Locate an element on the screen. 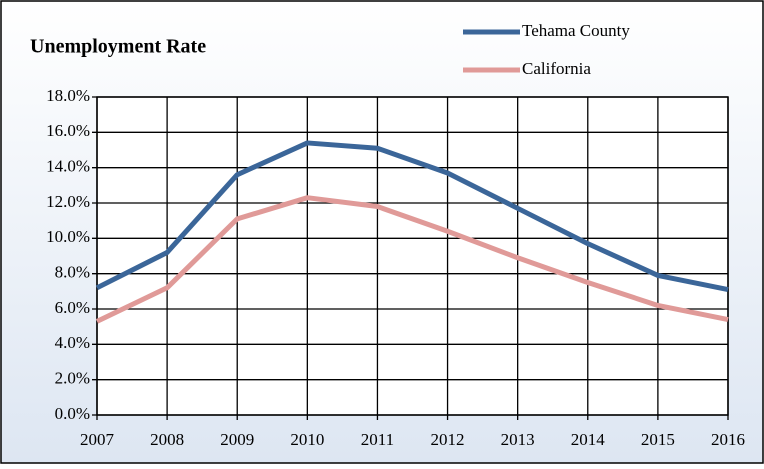 Image resolution: width=764 pixels, height=469 pixels. y-tick-label: 6.0% is located at coordinates (72, 307).